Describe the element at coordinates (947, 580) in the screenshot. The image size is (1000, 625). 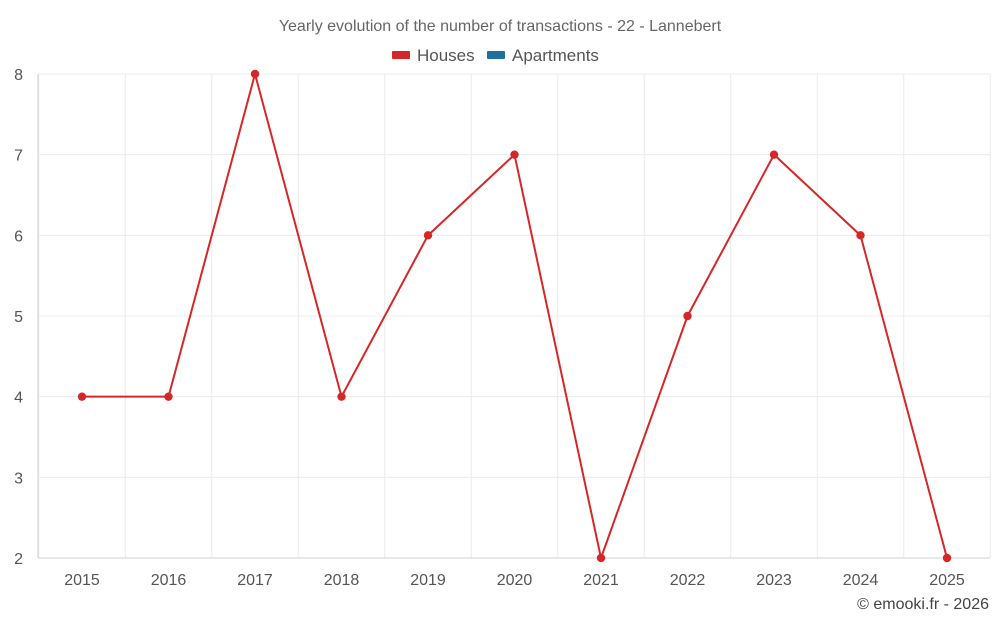
I see `x-tick-label: 2025` at that location.